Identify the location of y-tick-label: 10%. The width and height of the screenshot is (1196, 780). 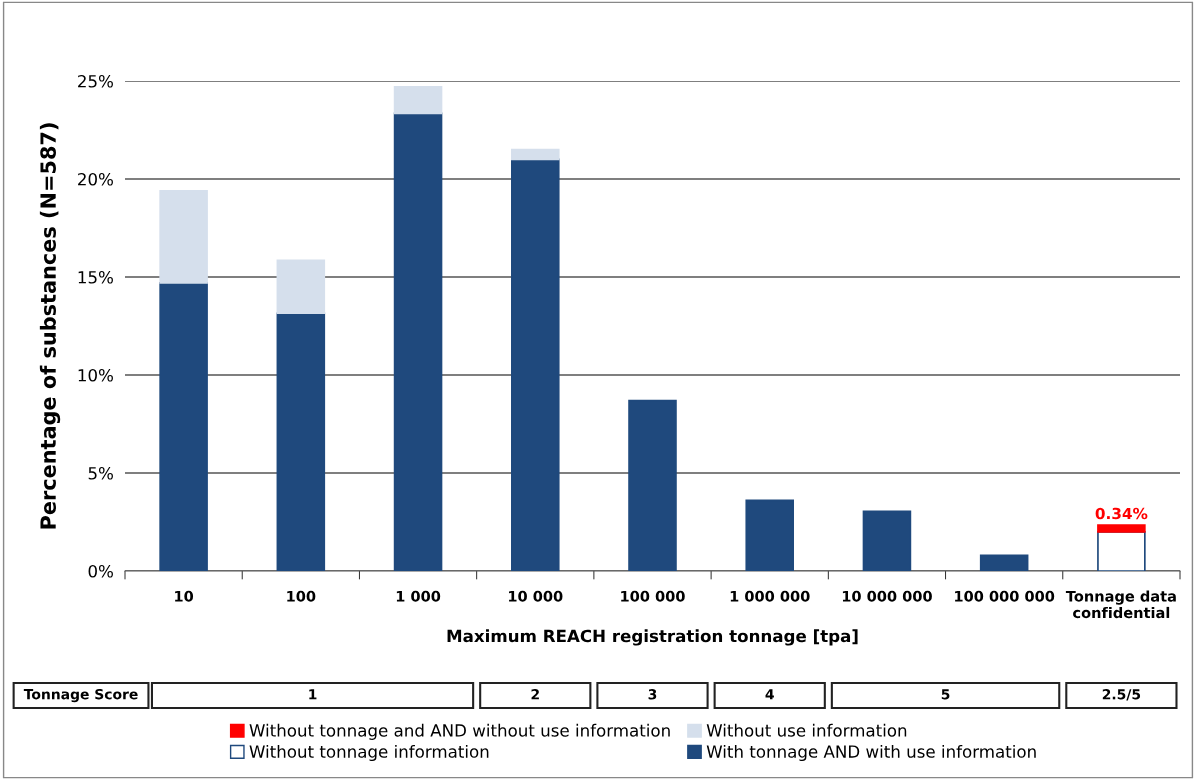
(95, 375).